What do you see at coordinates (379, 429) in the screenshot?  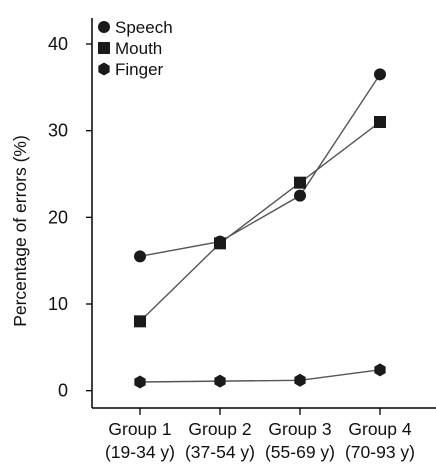 I see `x-tick-label-group: Group 4` at bounding box center [379, 429].